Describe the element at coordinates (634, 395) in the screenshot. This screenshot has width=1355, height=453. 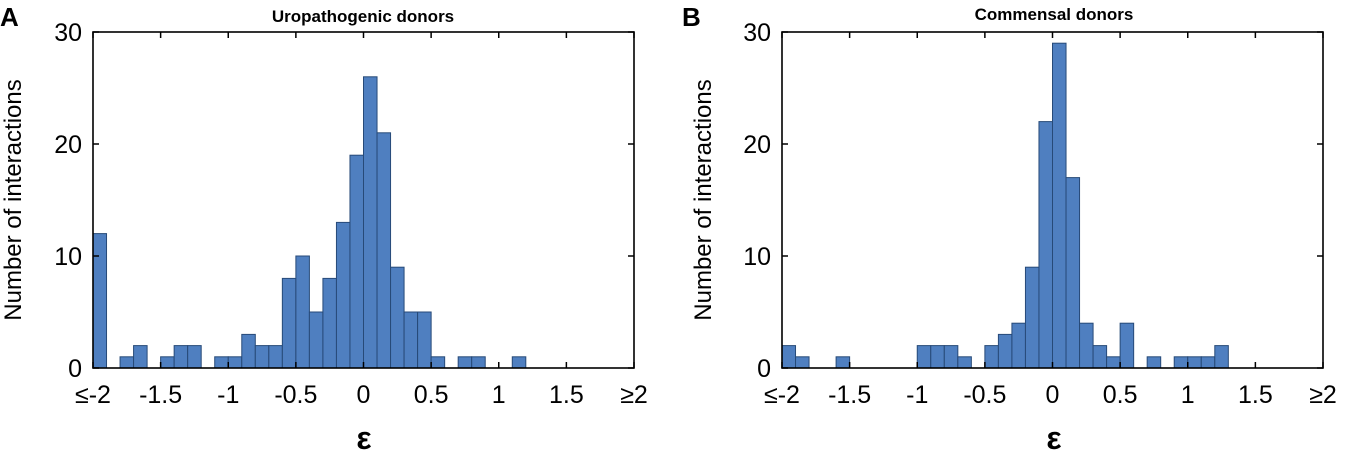
I see `panel-a-x-tick-label: ≥2` at that location.